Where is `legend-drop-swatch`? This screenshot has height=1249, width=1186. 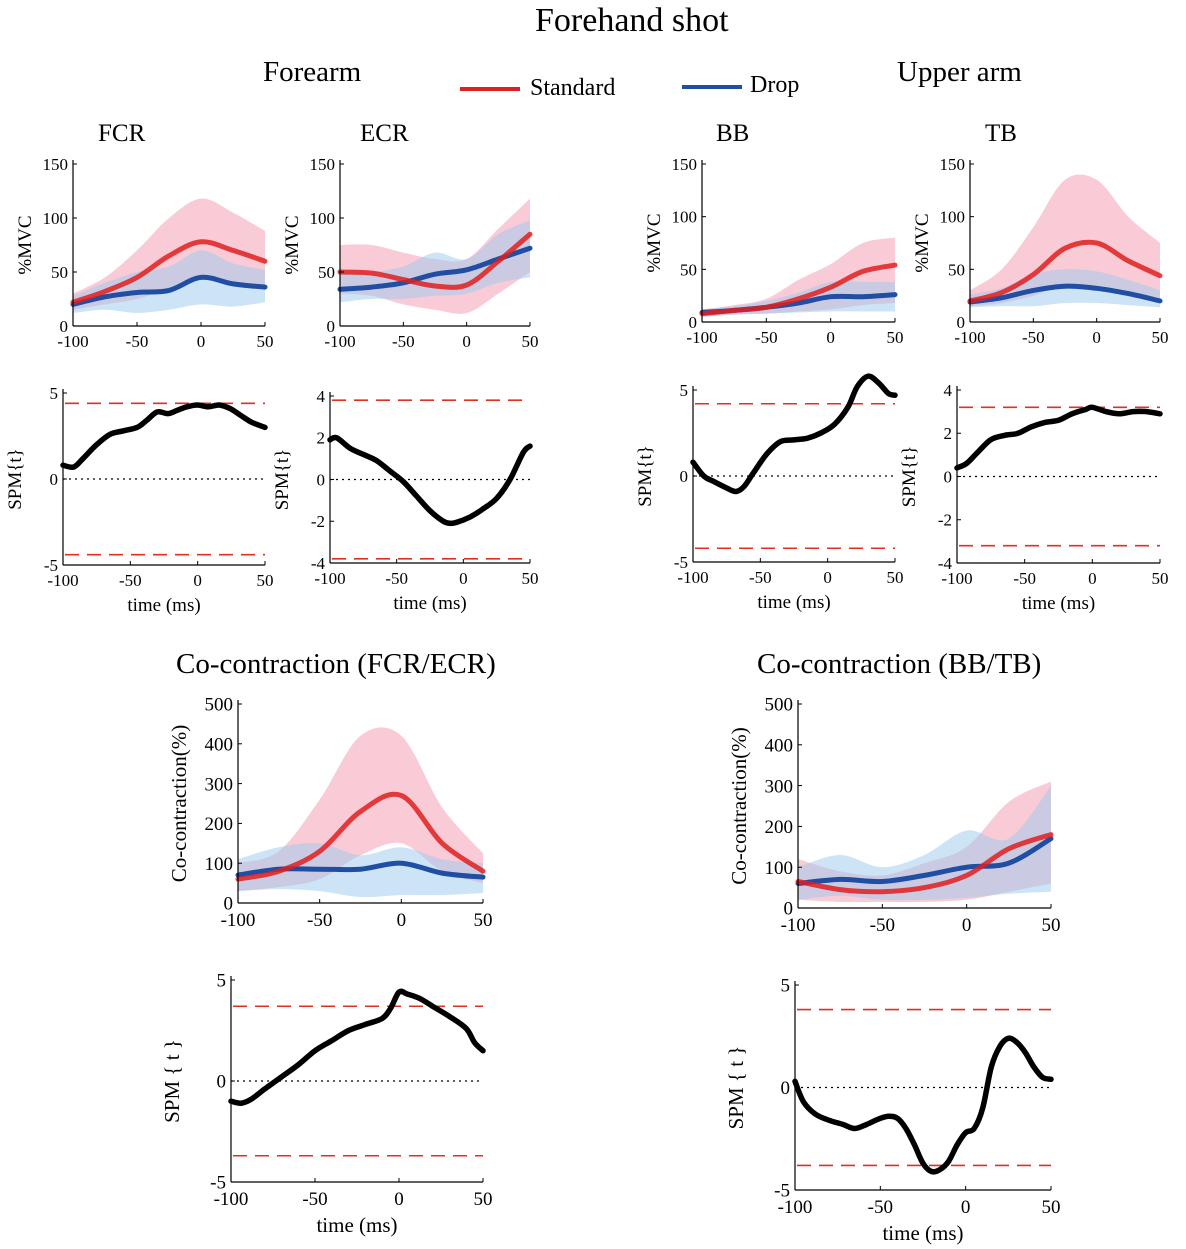 legend-drop-swatch is located at coordinates (712, 87).